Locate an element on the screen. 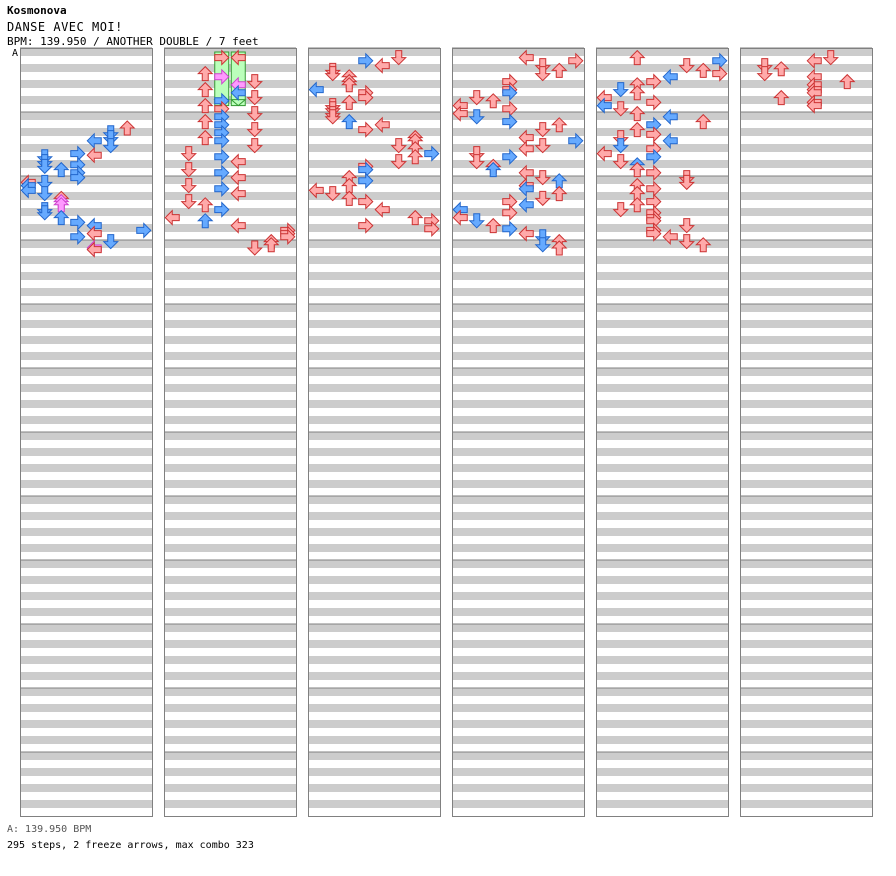  panel-border is located at coordinates (374, 432).